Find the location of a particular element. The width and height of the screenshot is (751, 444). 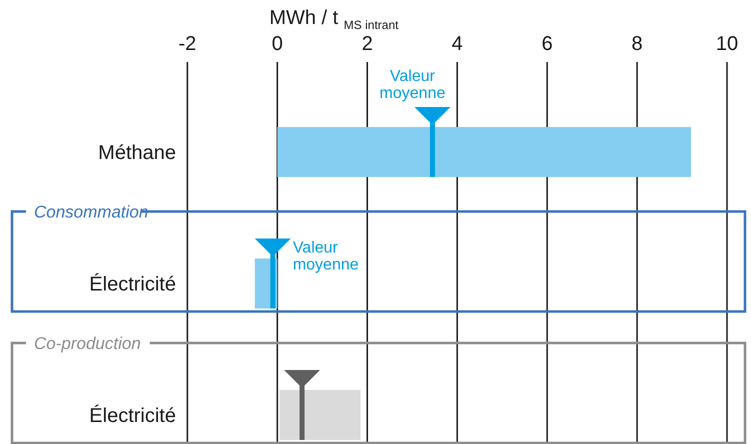

y-tick-label: Méthane is located at coordinates (137, 153).